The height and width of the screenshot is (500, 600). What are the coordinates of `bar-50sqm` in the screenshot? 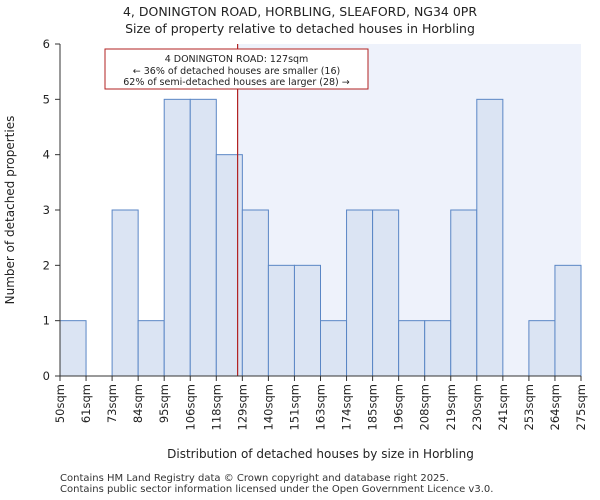 It's located at (73, 348).